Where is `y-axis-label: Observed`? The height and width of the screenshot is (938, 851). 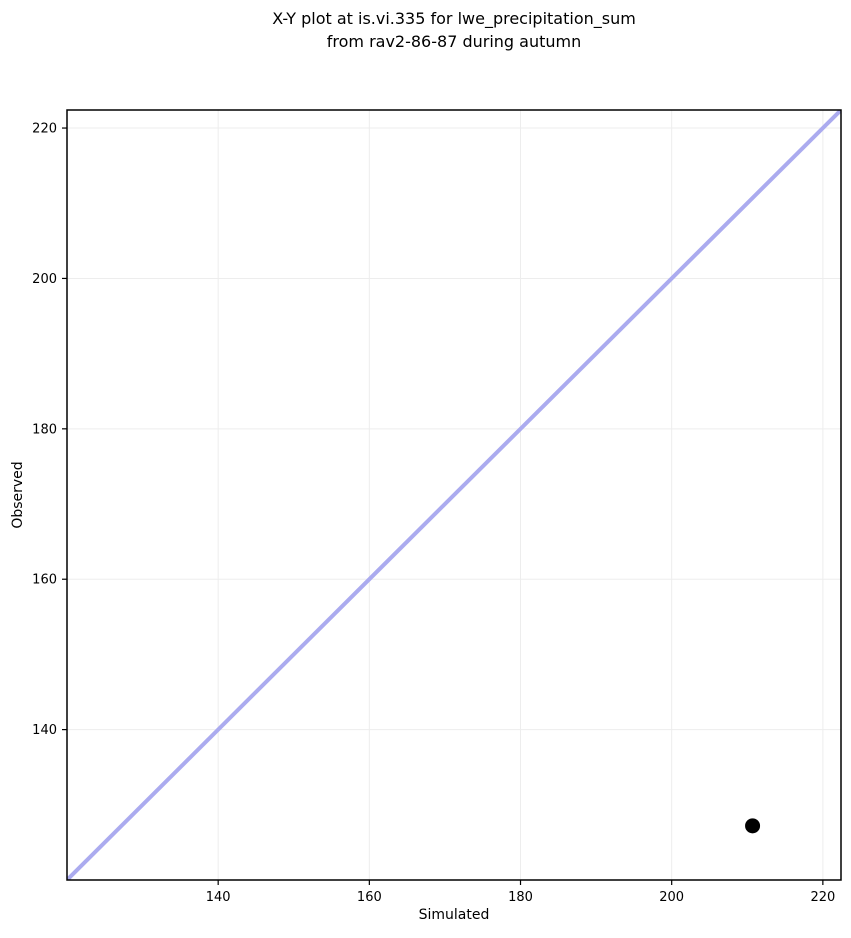
y-axis-label: Observed is located at coordinates (18, 494).